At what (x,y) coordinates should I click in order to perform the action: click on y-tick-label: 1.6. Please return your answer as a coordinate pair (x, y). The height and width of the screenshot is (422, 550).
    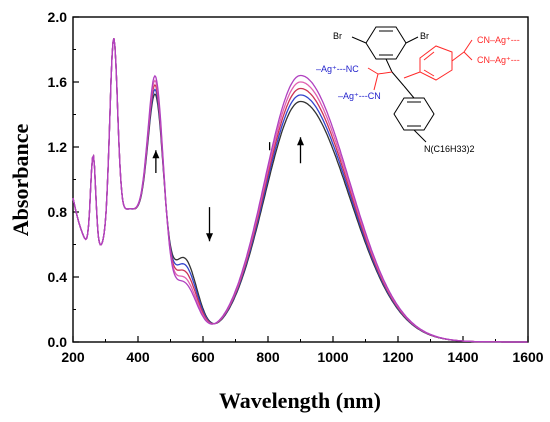
    Looking at the image, I should click on (58, 82).